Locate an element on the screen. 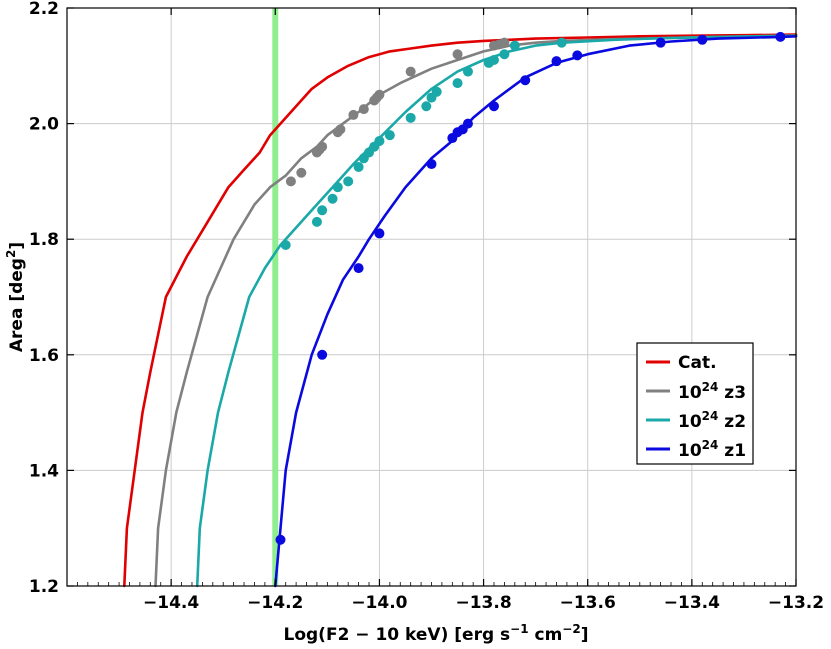 This screenshot has height=649, width=831. x-tick-label: −13.2 is located at coordinates (796, 603).